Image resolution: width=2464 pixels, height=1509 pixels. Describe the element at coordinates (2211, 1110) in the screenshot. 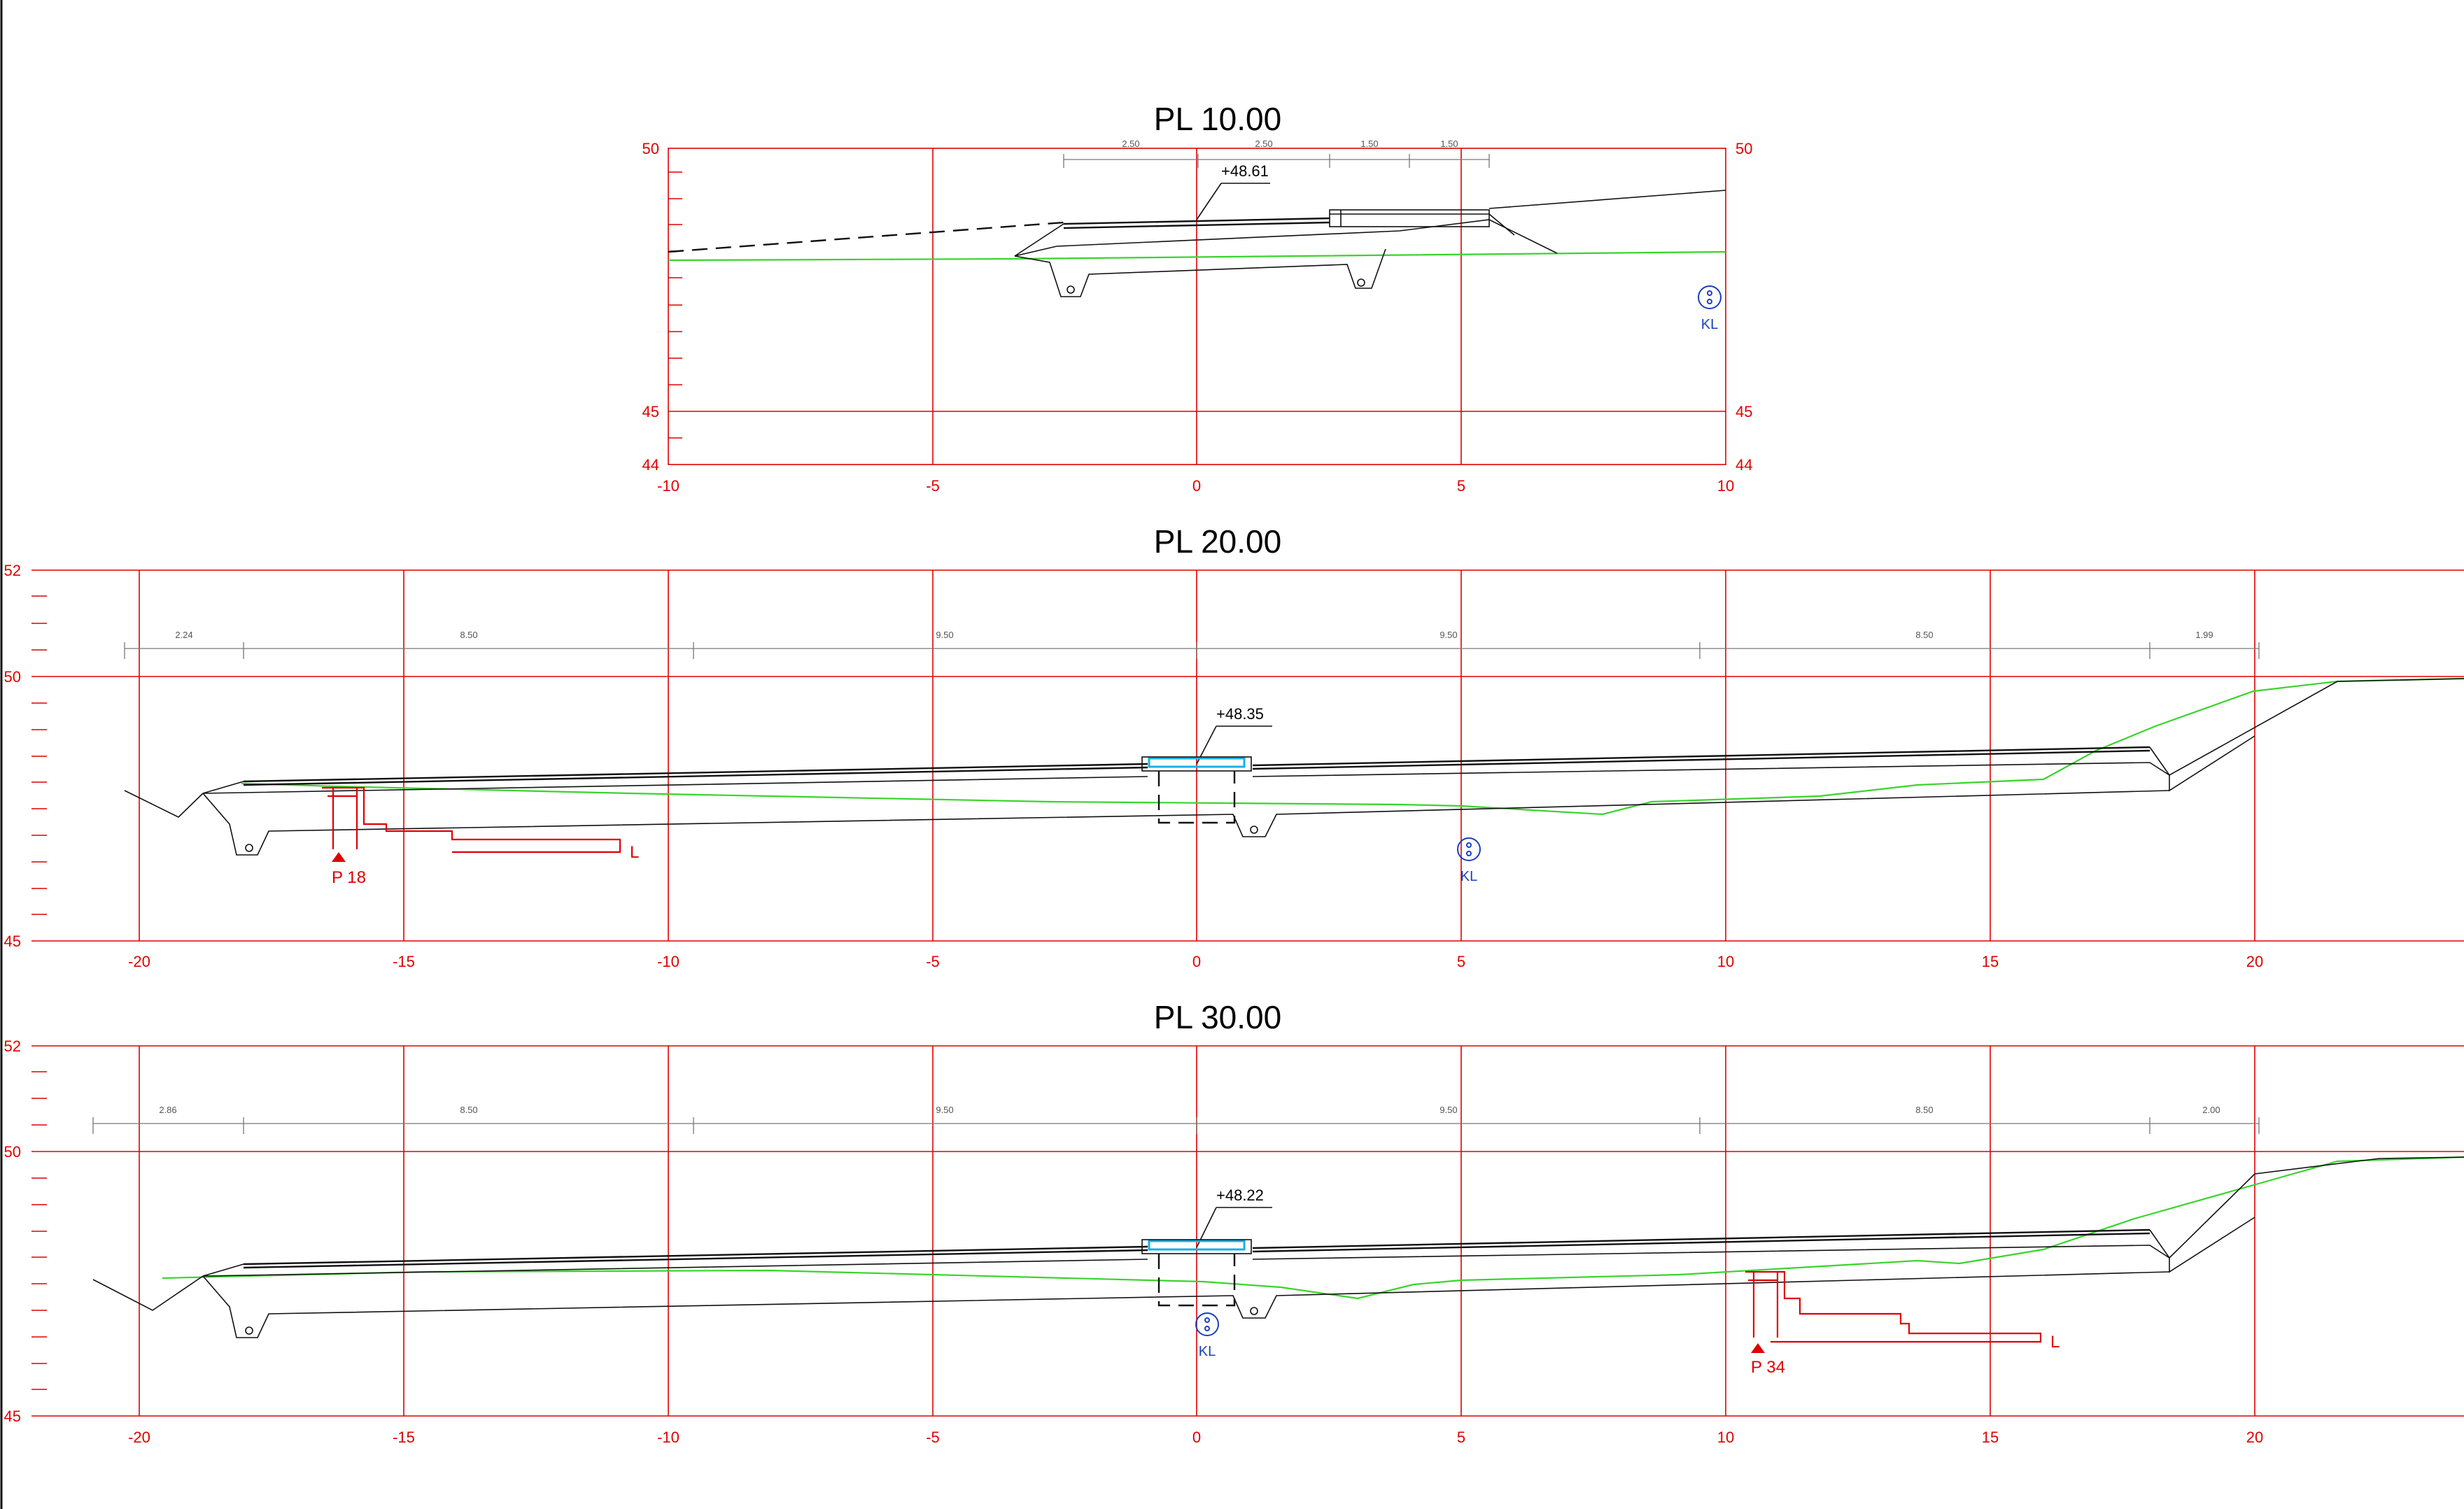

I see `dimension-label: 2.00` at that location.